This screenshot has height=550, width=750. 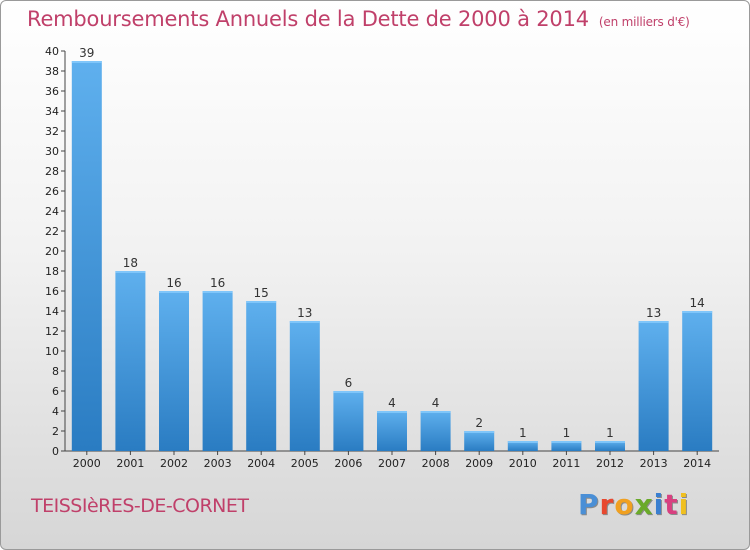 I want to click on y-tick-label: 20, so click(x=52, y=251).